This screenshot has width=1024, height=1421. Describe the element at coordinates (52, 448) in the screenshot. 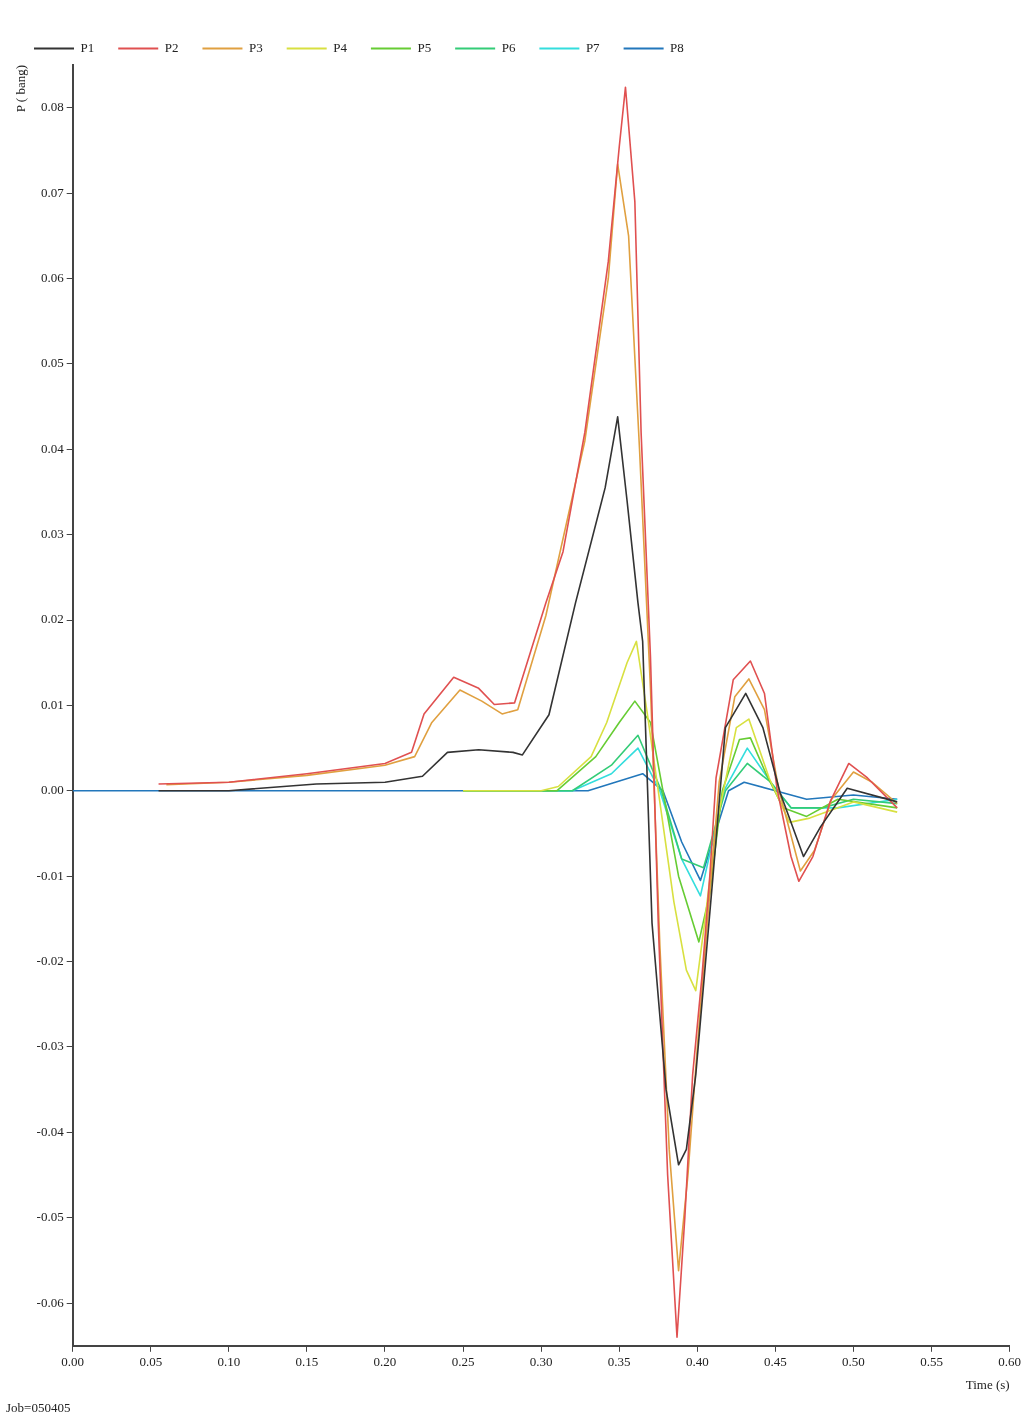

I see `y-tick-label: 0.04` at that location.